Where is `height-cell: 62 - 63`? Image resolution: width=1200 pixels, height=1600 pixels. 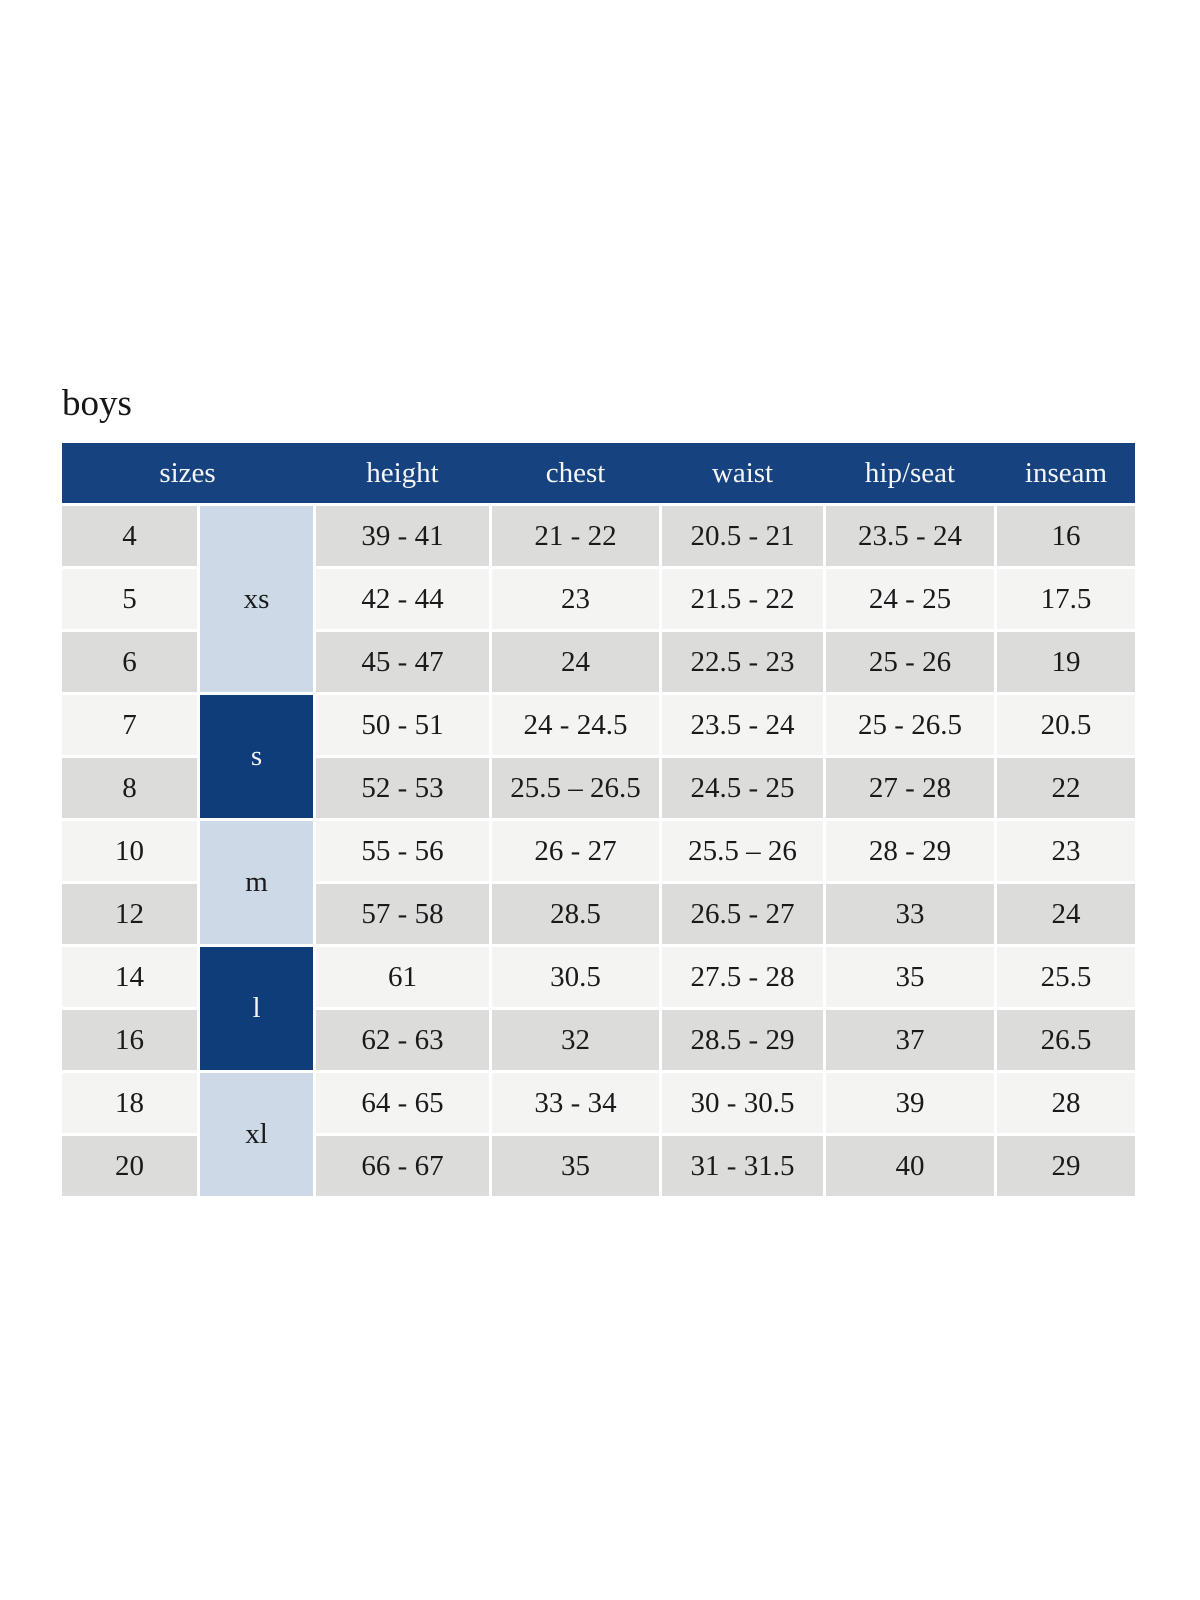 height-cell: 62 - 63 is located at coordinates (402, 1040).